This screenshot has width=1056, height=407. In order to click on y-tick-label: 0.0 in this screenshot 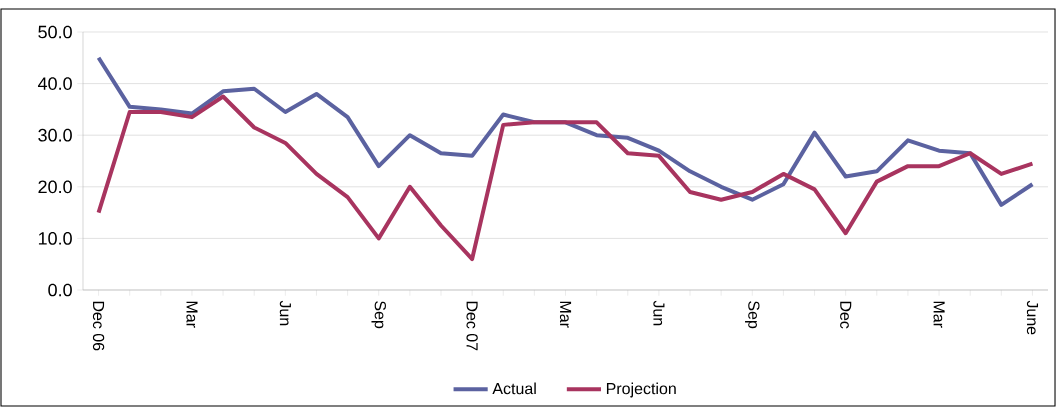, I will do `click(60, 290)`.